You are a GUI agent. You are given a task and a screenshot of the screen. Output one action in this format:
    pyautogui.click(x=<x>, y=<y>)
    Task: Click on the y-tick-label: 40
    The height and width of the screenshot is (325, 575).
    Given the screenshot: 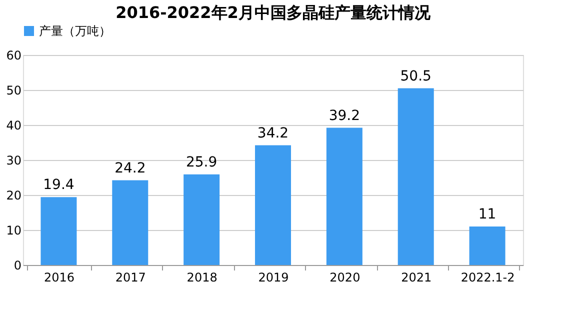 What is the action you would take?
    pyautogui.click(x=14, y=125)
    